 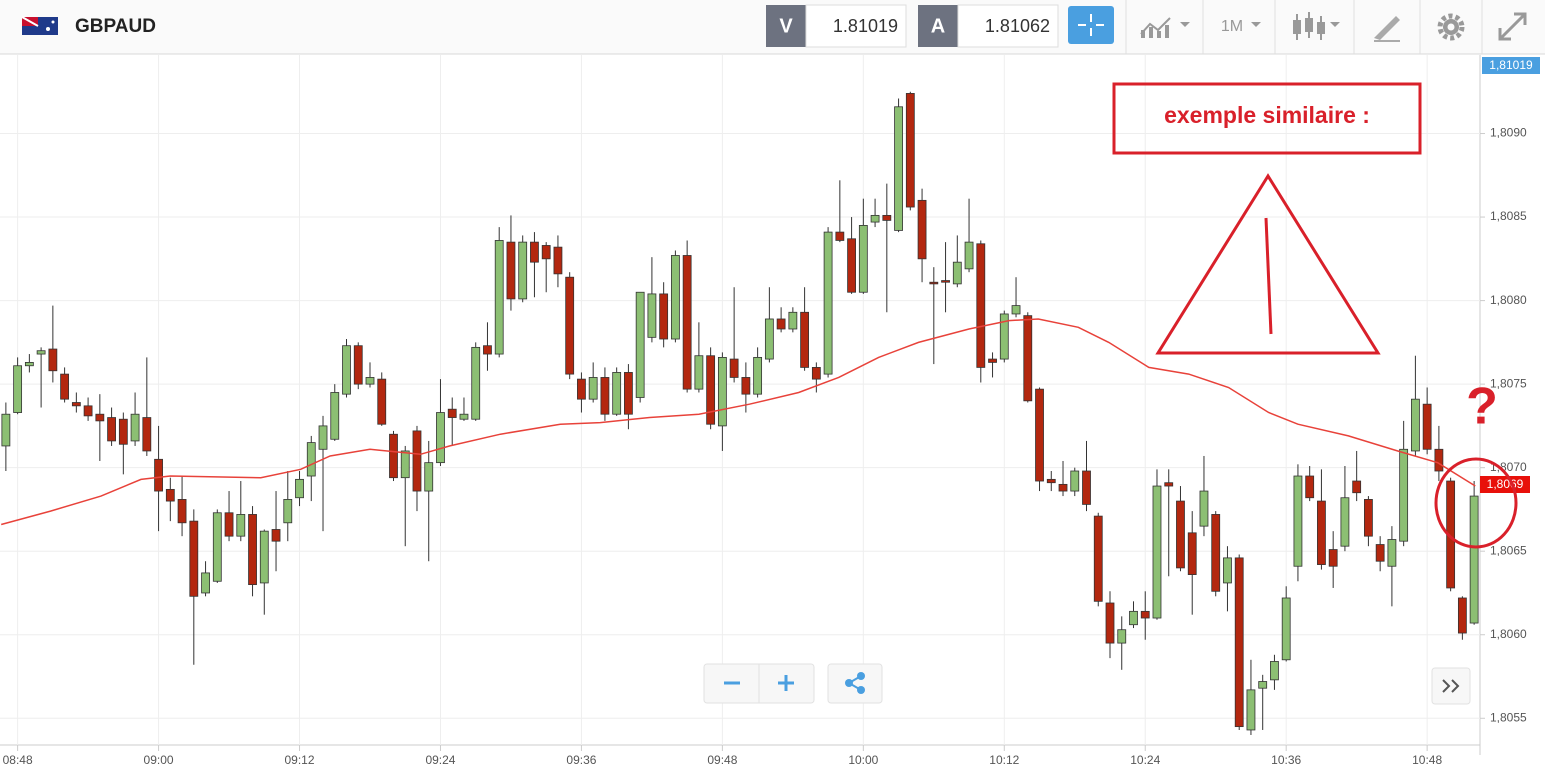 I want to click on x-tick-label: 10:24, so click(x=1145, y=760).